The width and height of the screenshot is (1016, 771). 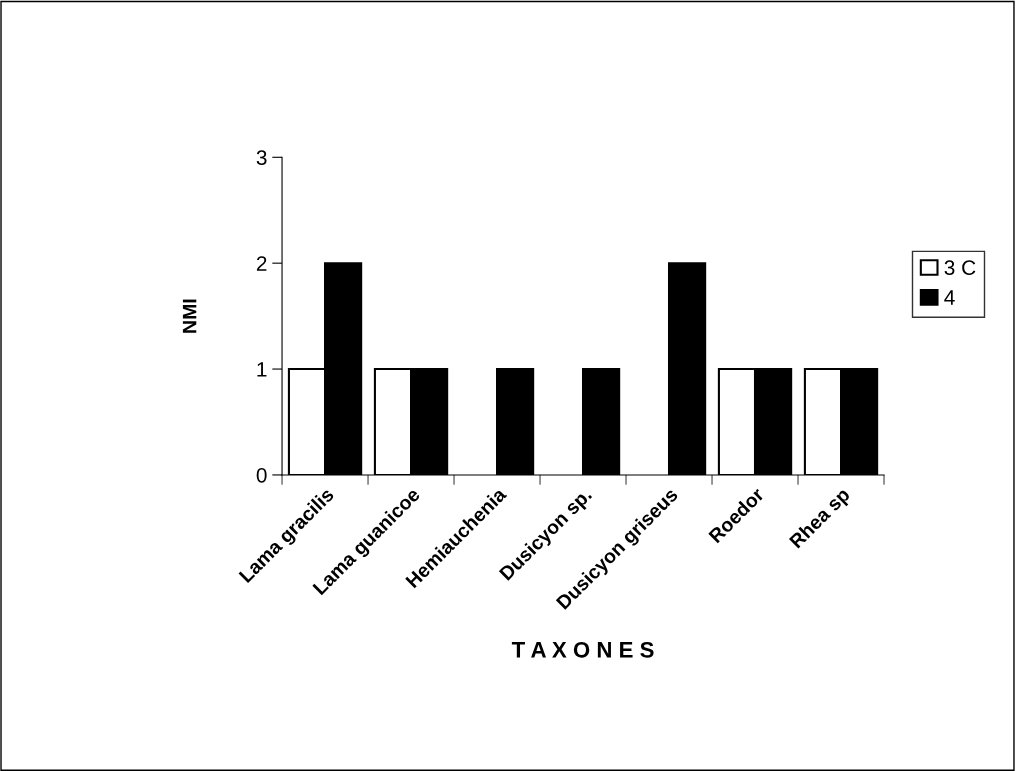 What do you see at coordinates (261, 263) in the screenshot?
I see `y-tick-label: 2` at bounding box center [261, 263].